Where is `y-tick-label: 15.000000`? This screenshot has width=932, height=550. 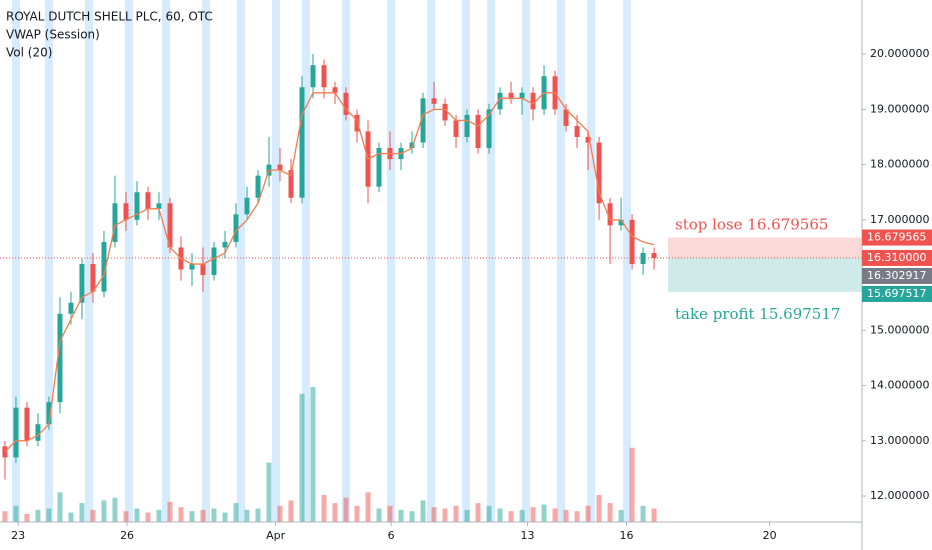
y-tick-label: 15.000000 is located at coordinates (900, 329).